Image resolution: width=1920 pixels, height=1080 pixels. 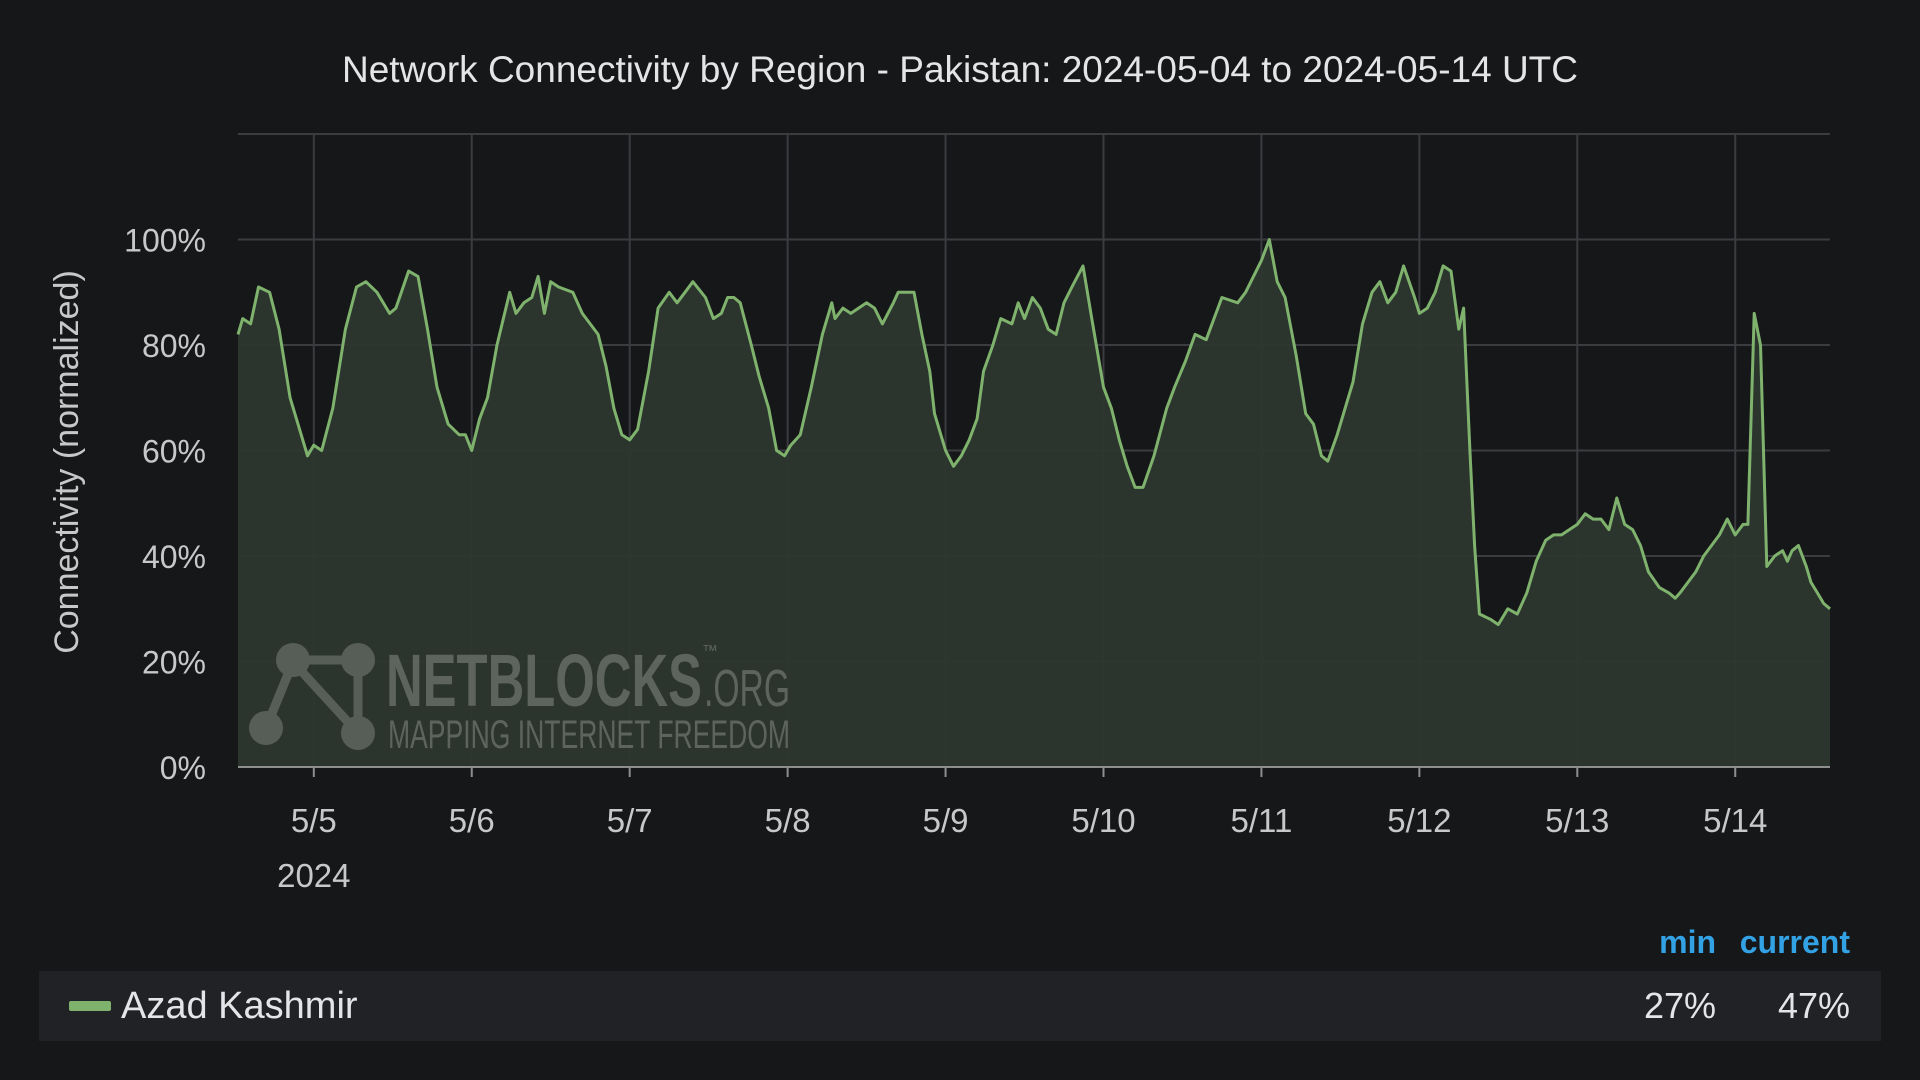 What do you see at coordinates (960, 1006) in the screenshot?
I see `legend-item: Azad Kashmir 27% 47%` at bounding box center [960, 1006].